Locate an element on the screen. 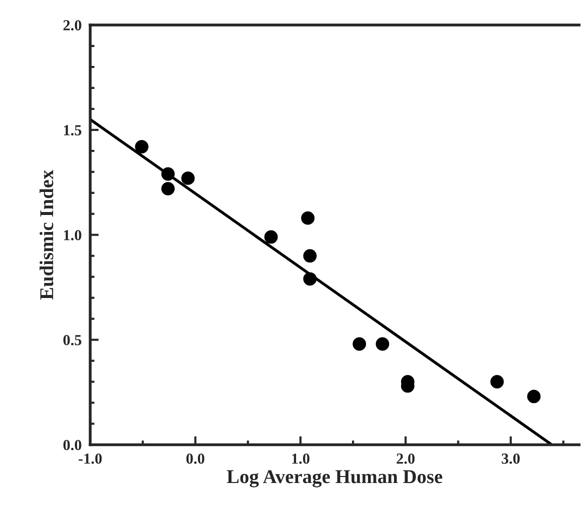 The height and width of the screenshot is (510, 582). y-tick-label: 0.5 is located at coordinates (72, 340).